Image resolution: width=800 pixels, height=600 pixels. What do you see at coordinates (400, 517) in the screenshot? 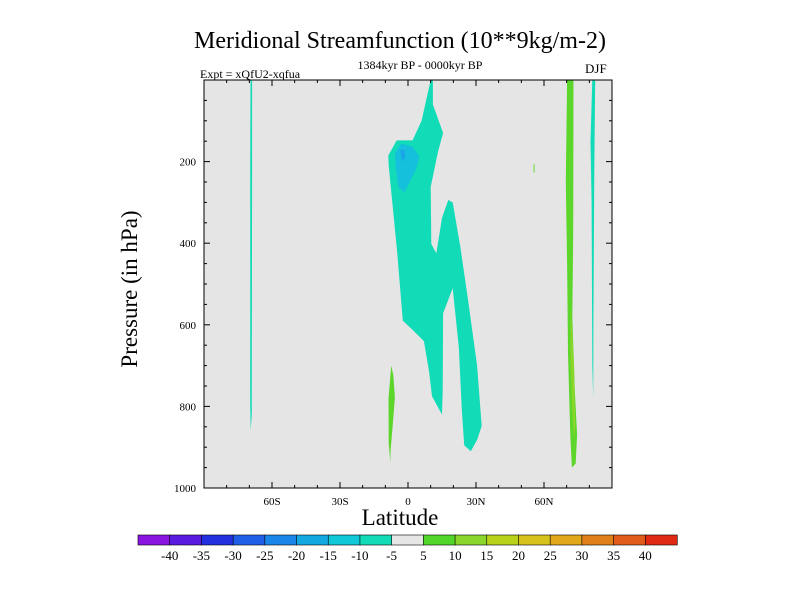
I see `x-axis-label: Latitude` at bounding box center [400, 517].